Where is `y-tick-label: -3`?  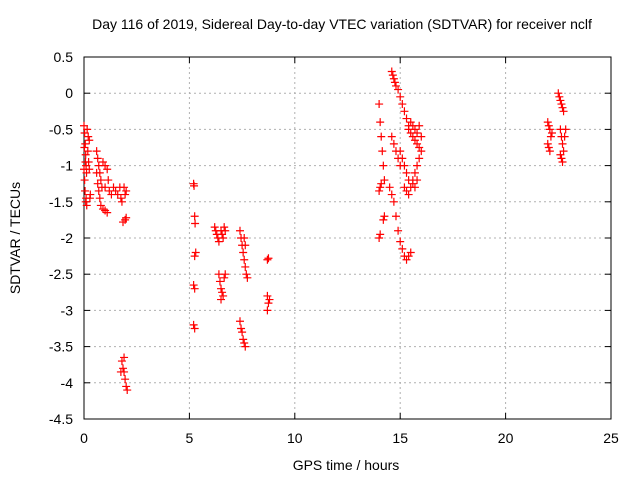
y-tick-label: -3 is located at coordinates (67, 310).